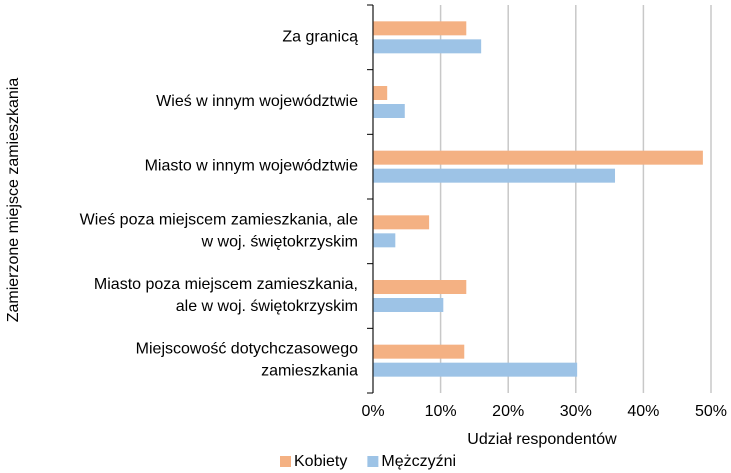 This screenshot has width=731, height=473. What do you see at coordinates (320, 461) in the screenshot?
I see `legend-label: Kobiety` at bounding box center [320, 461].